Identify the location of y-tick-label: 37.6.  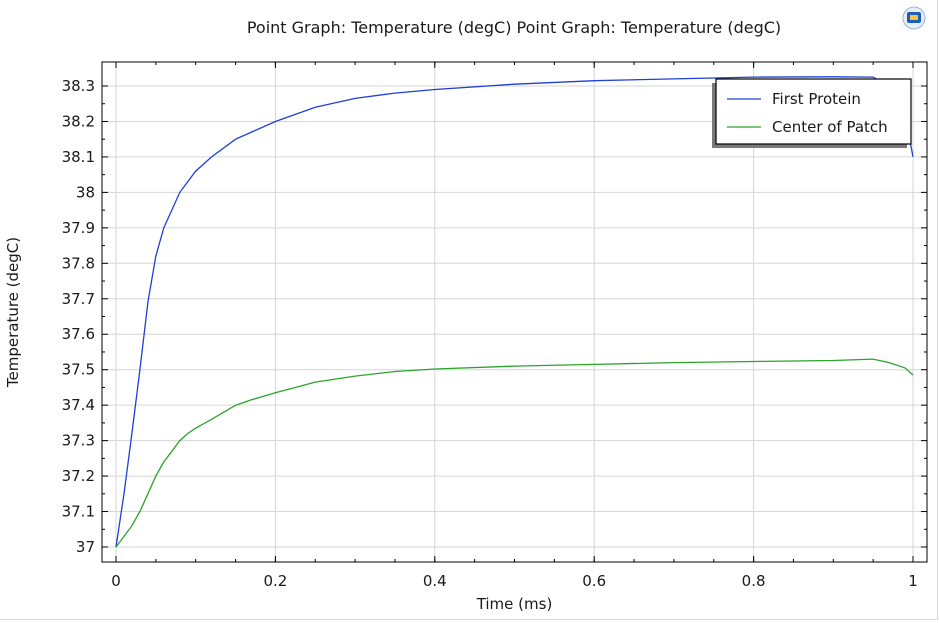
(78, 334).